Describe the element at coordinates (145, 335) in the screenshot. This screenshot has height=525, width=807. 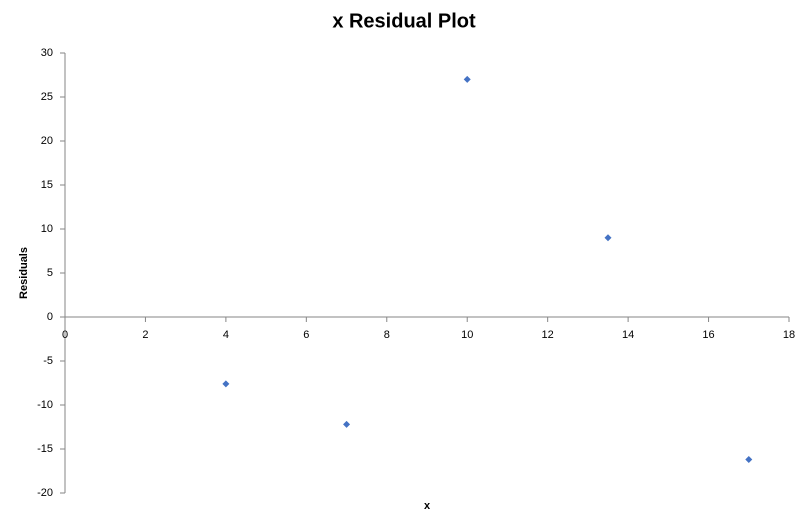
I see `x-tick-label: 2` at that location.